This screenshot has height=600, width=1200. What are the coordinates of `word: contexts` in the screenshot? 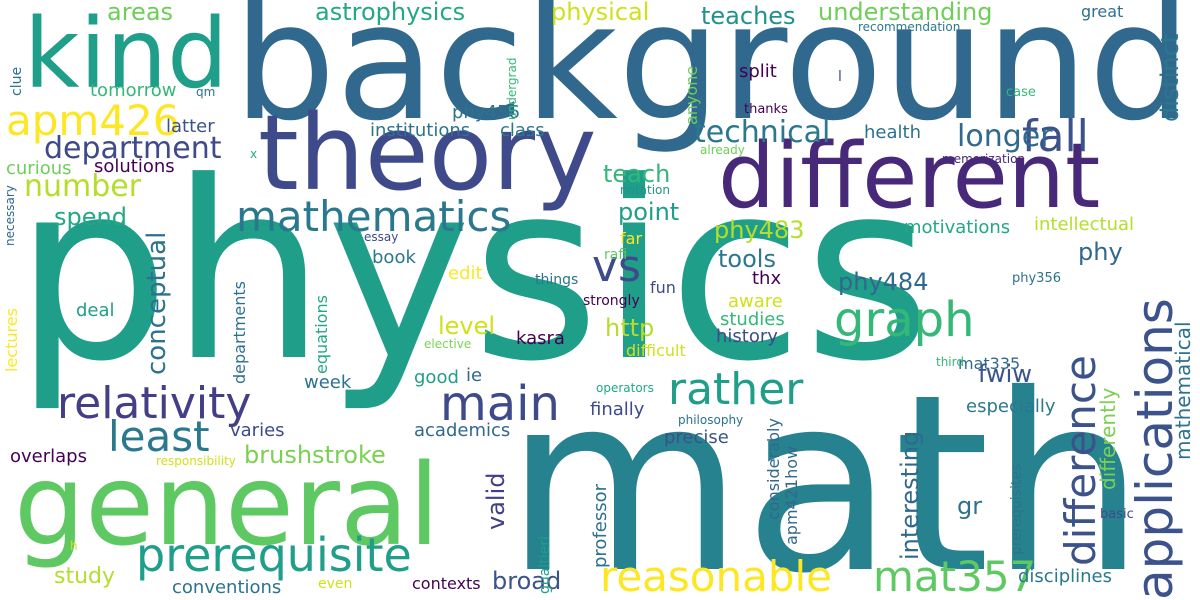 It's located at (446, 583).